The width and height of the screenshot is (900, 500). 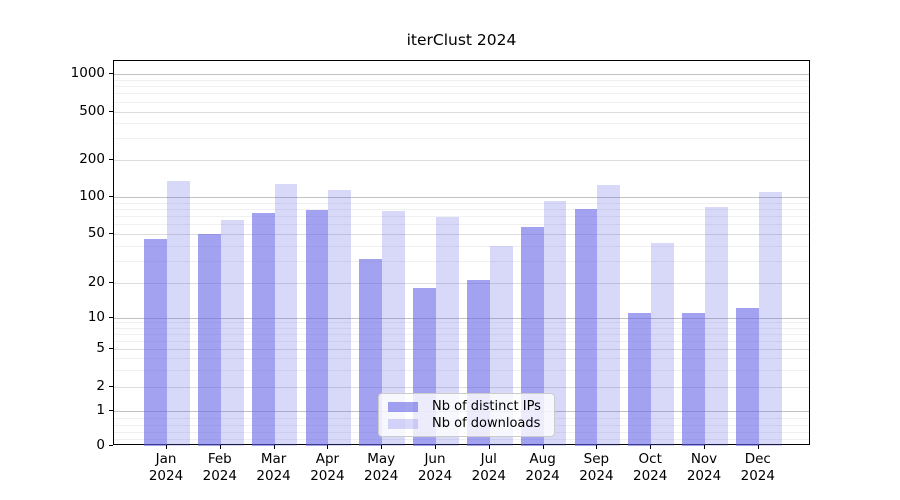 What do you see at coordinates (488, 459) in the screenshot?
I see `x-tick-label-line: Jul` at bounding box center [488, 459].